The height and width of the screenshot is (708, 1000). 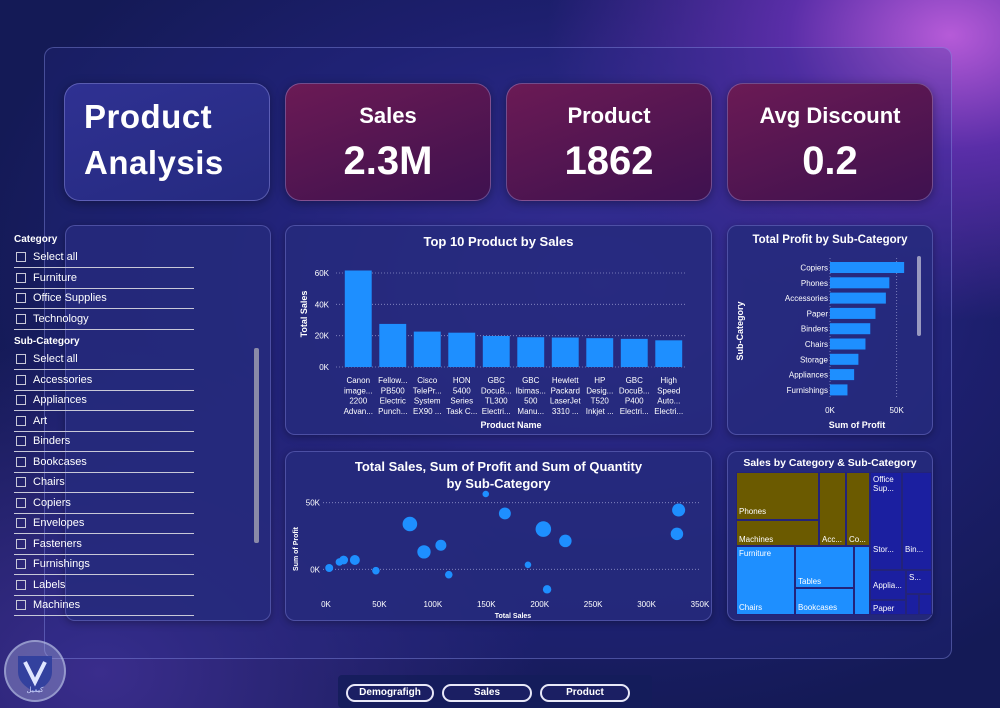 I want to click on x-tick-label: T520, so click(x=600, y=401).